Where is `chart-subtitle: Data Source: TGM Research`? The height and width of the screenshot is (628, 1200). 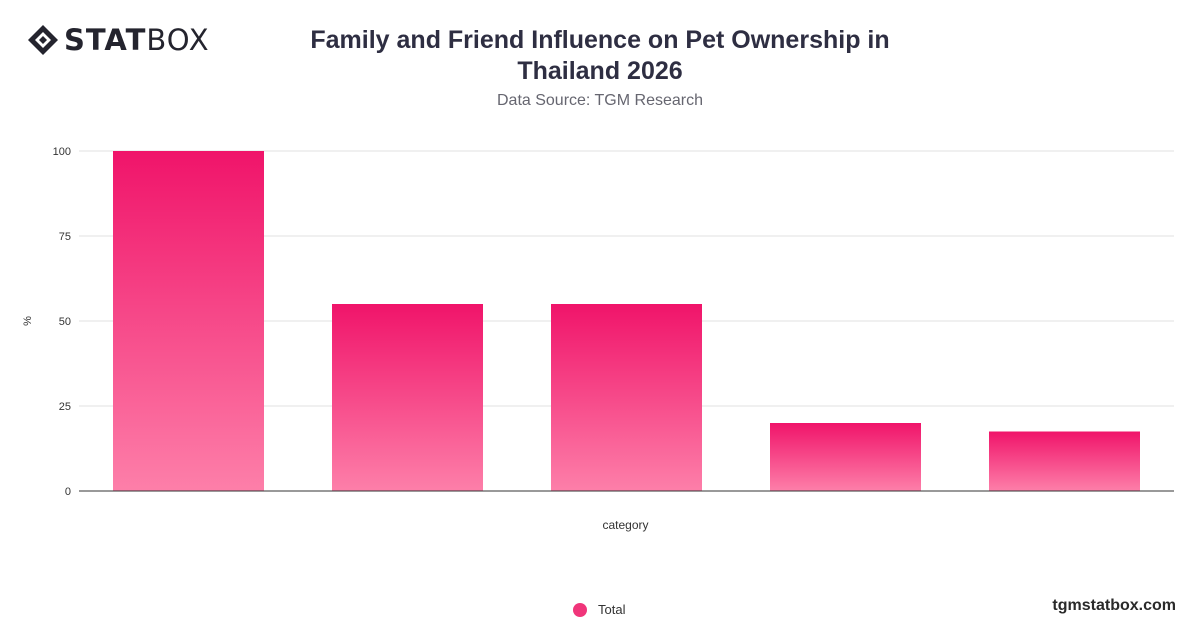
chart-subtitle: Data Source: TGM Research is located at coordinates (599, 100).